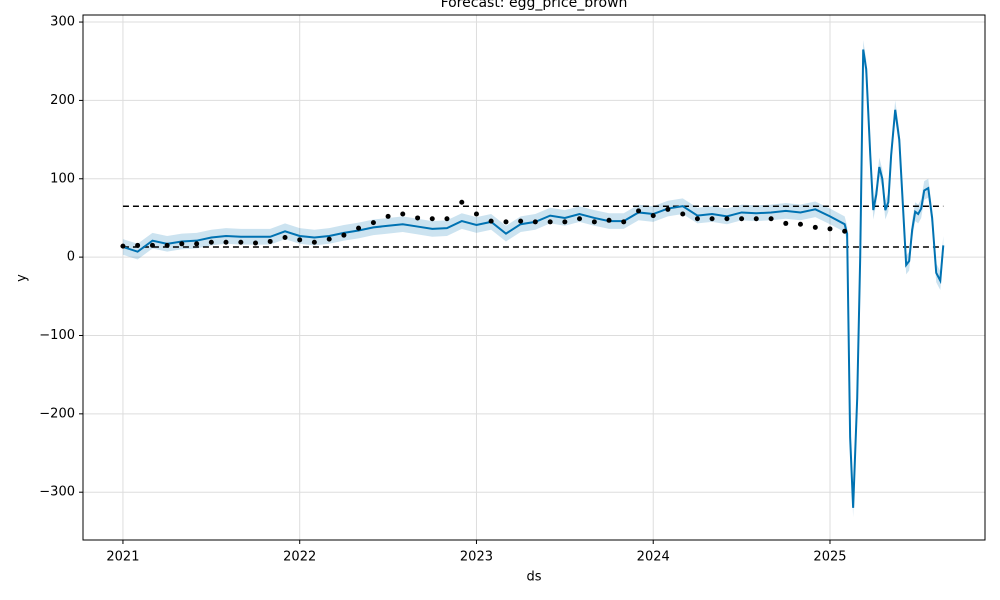  What do you see at coordinates (62, 100) in the screenshot?
I see `y-tick-label: 200` at bounding box center [62, 100].